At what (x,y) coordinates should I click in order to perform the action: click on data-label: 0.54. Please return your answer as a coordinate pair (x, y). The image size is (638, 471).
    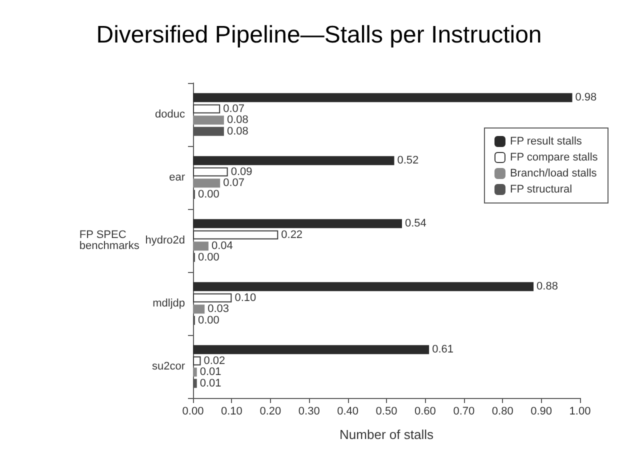
    Looking at the image, I should click on (415, 224).